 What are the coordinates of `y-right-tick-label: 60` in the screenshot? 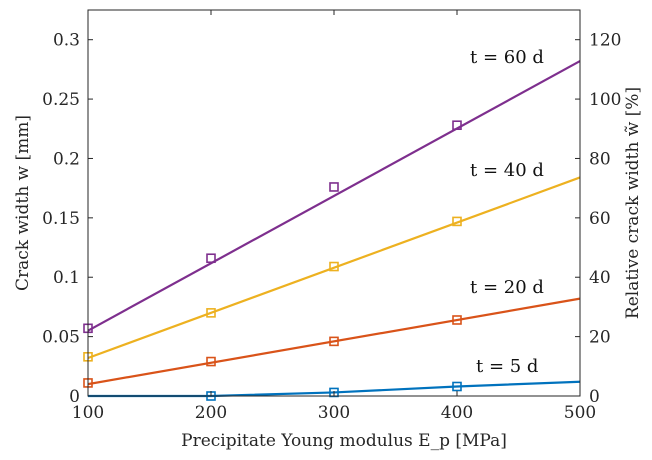 It's located at (600, 219).